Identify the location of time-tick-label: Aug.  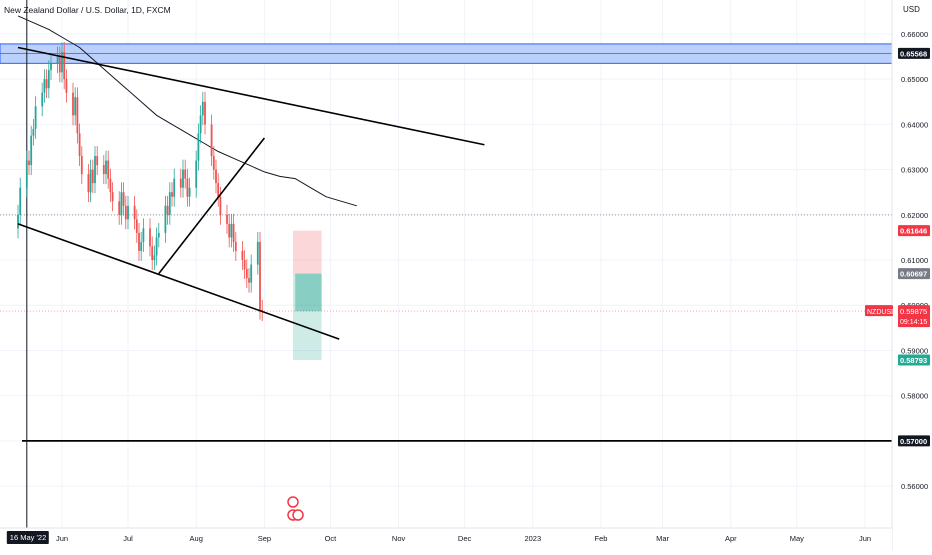
(196, 538).